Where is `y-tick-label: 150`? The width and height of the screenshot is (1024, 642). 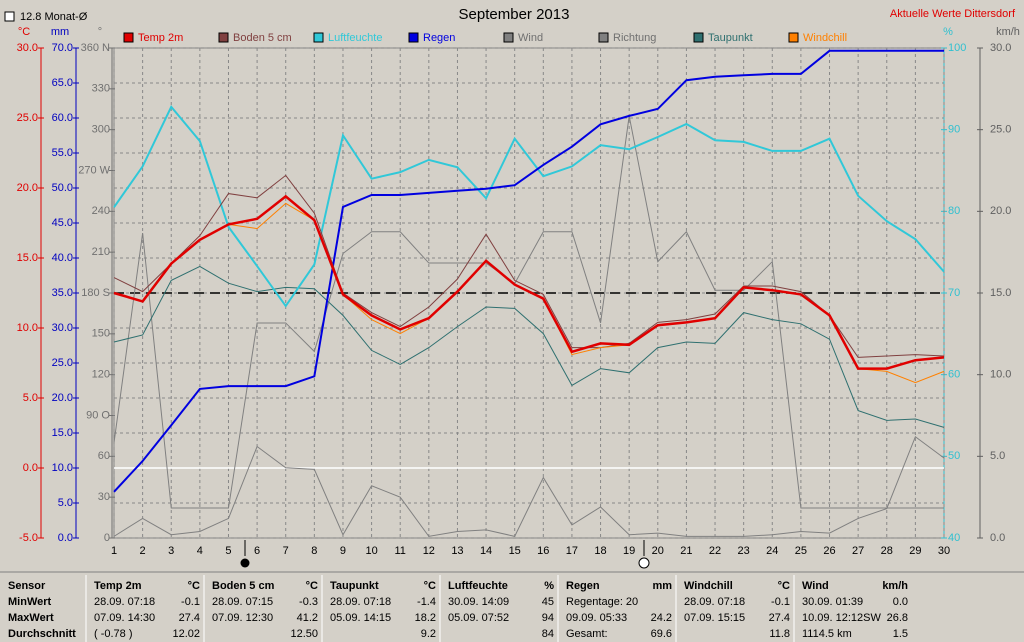
y-tick-label: 150 is located at coordinates (101, 334).